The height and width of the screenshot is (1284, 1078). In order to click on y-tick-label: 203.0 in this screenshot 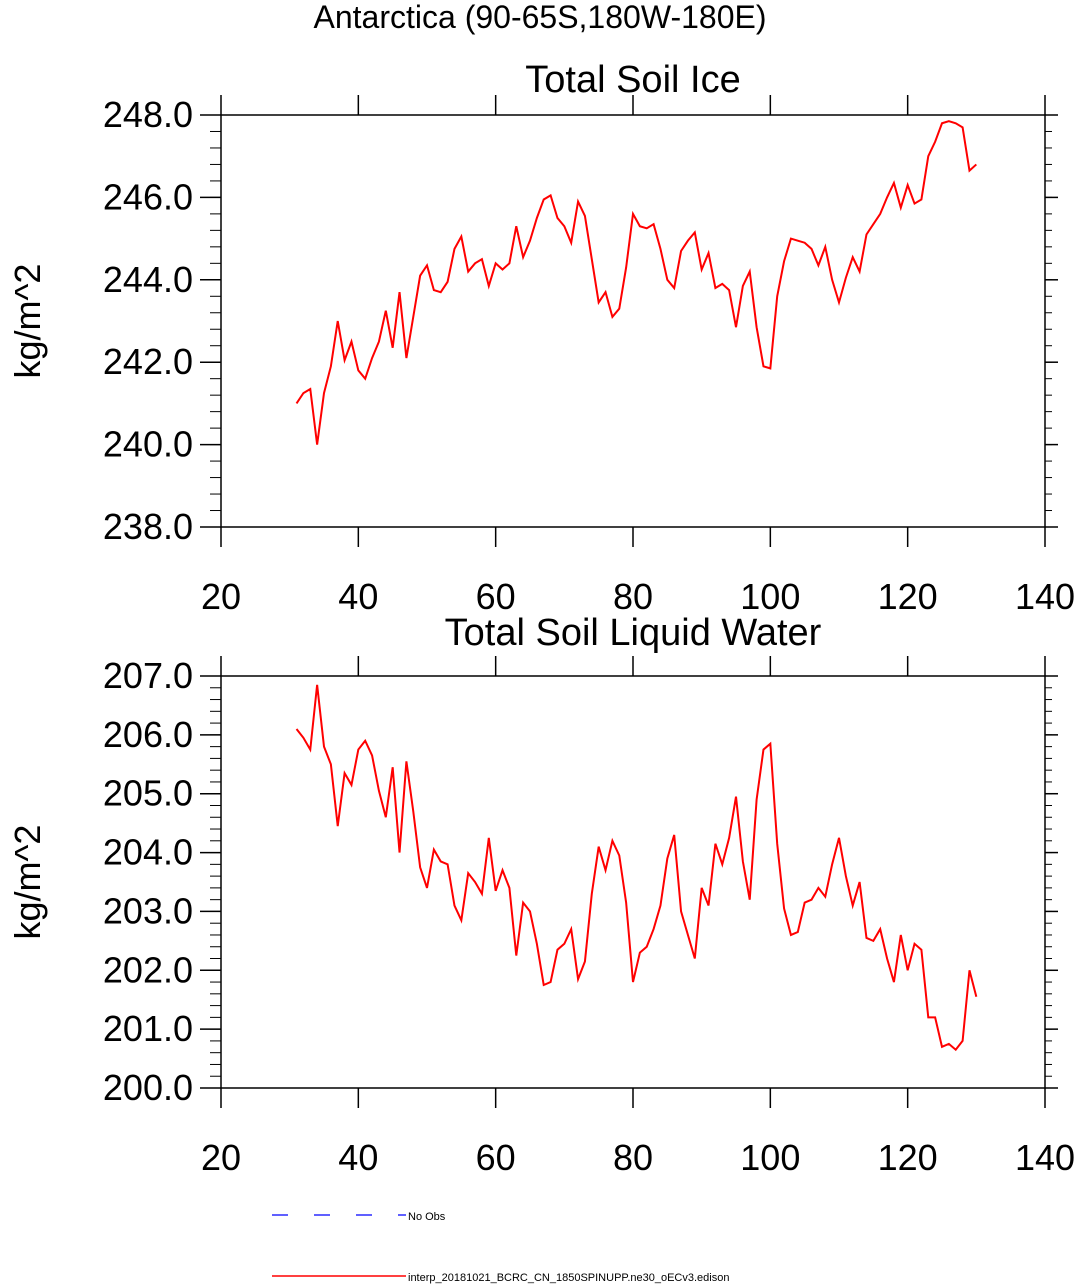, I will do `click(148, 910)`.